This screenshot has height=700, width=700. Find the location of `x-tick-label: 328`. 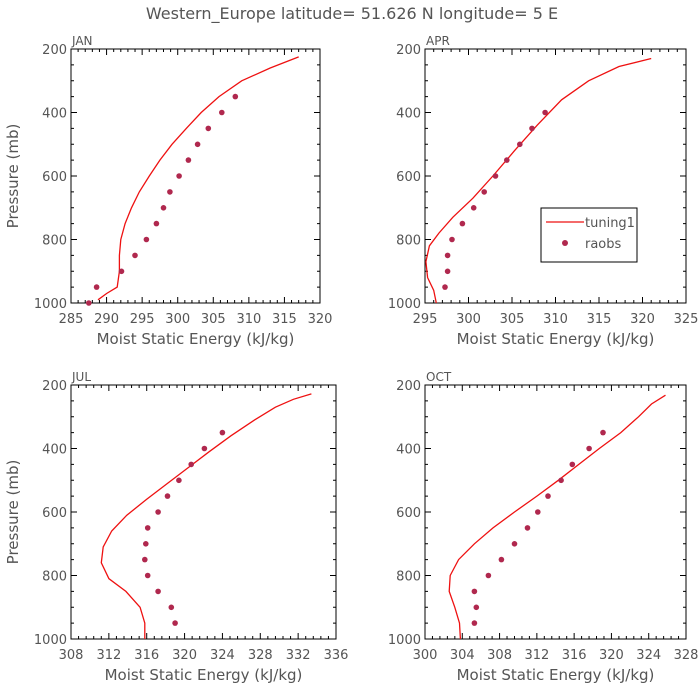

x-tick-label: 328 is located at coordinates (686, 655).